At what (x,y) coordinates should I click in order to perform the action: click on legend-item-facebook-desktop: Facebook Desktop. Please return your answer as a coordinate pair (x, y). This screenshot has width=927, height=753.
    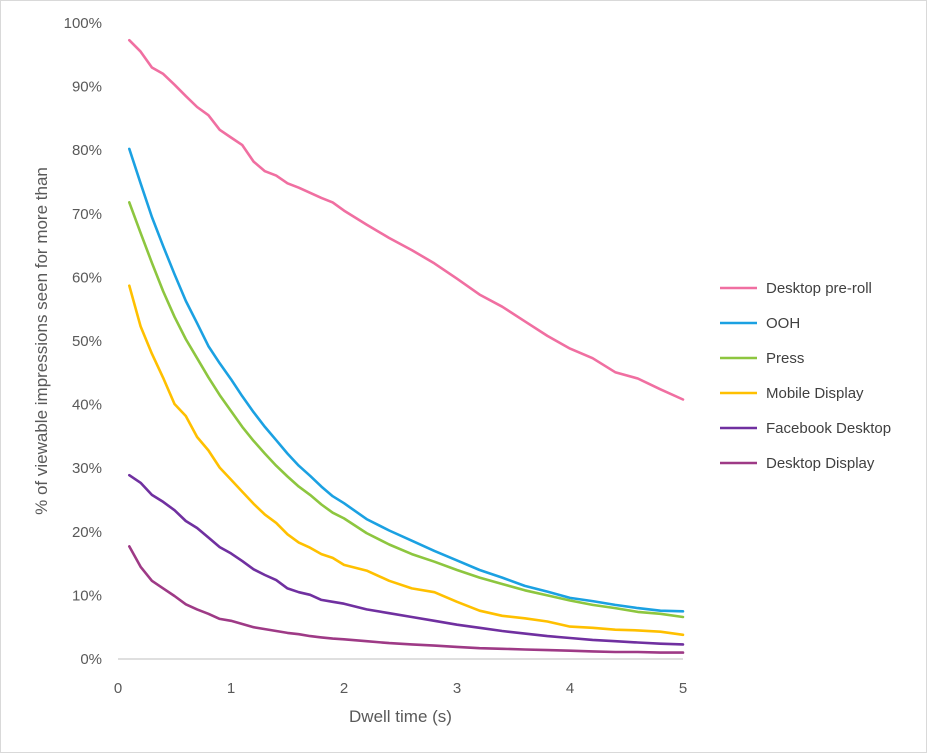
    Looking at the image, I should click on (805, 428).